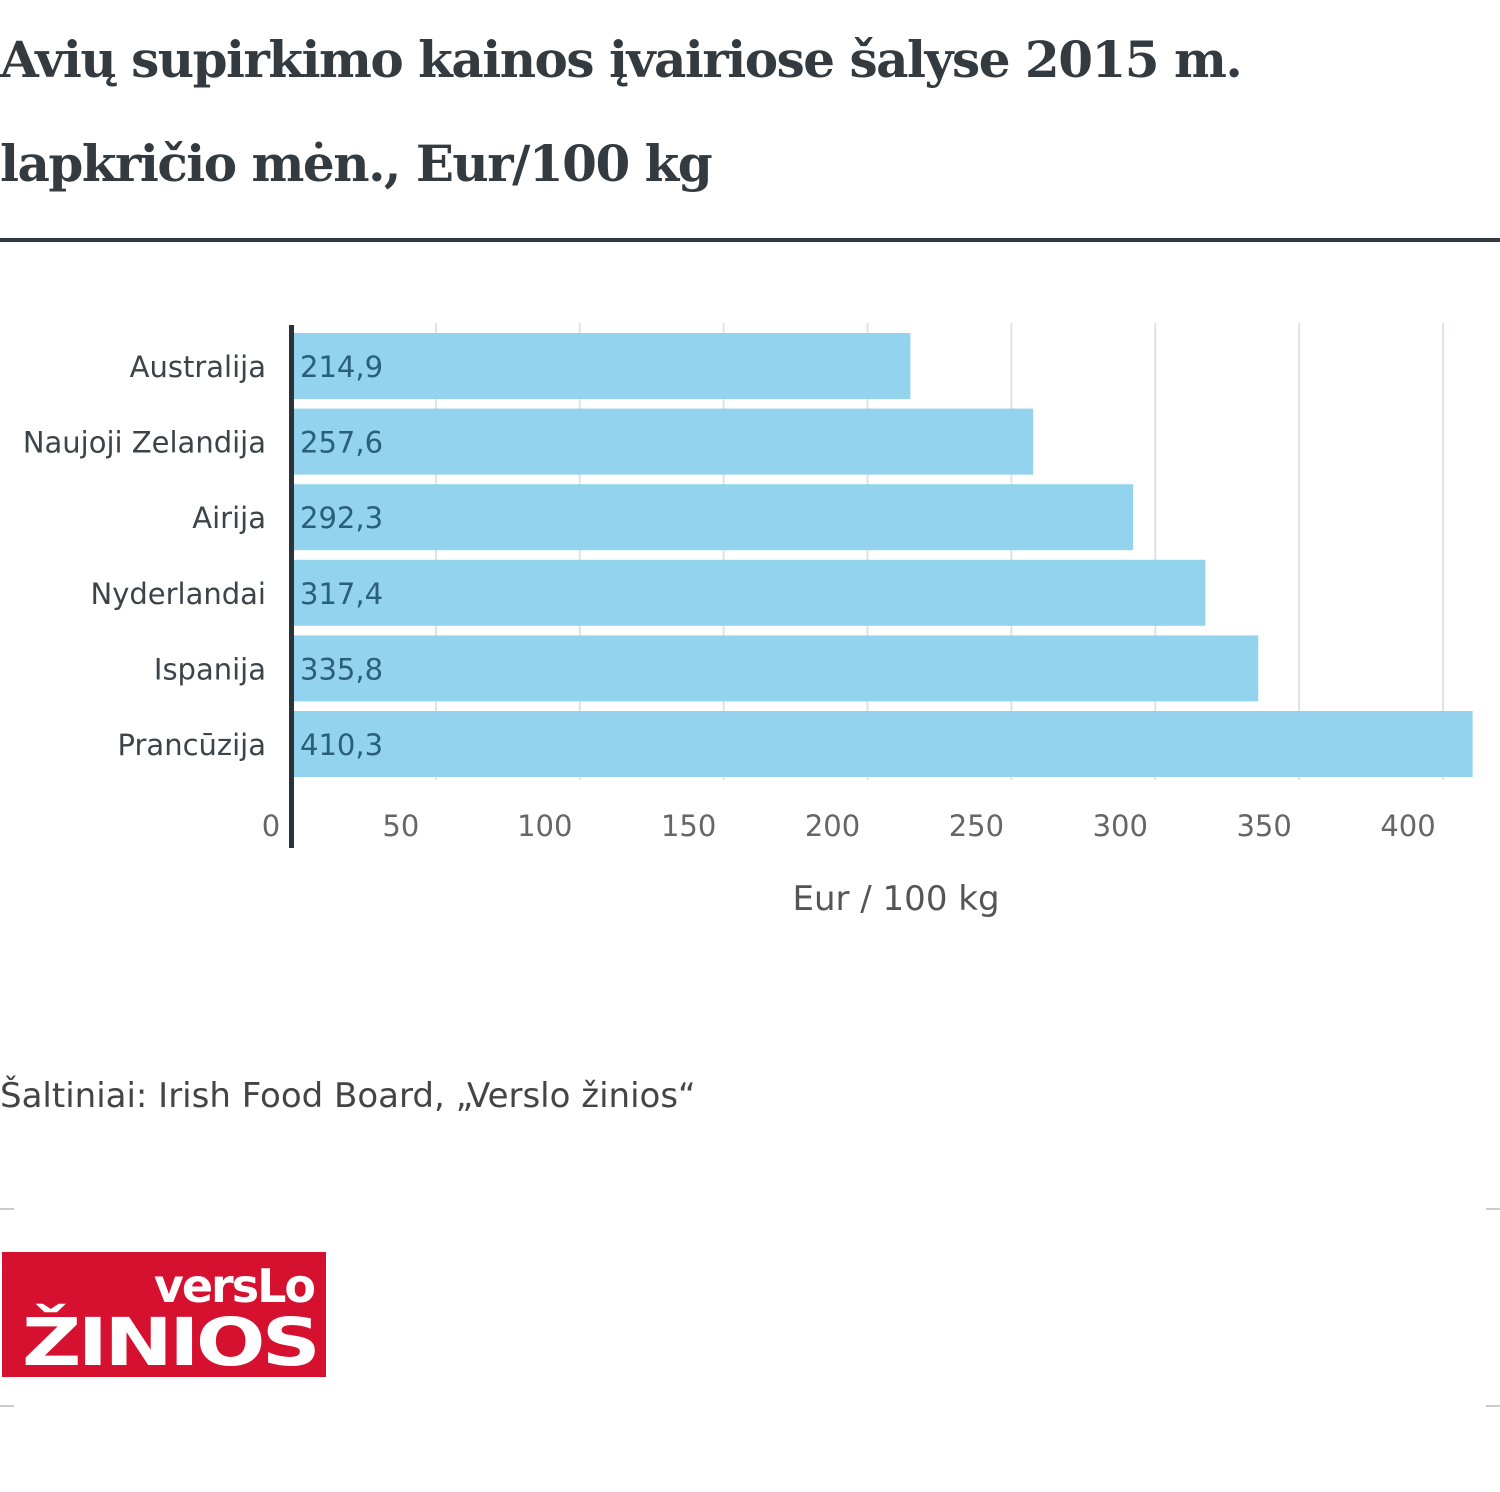 This screenshot has width=1500, height=1492. What do you see at coordinates (178, 594) in the screenshot?
I see `category-label: Nyderlandai` at bounding box center [178, 594].